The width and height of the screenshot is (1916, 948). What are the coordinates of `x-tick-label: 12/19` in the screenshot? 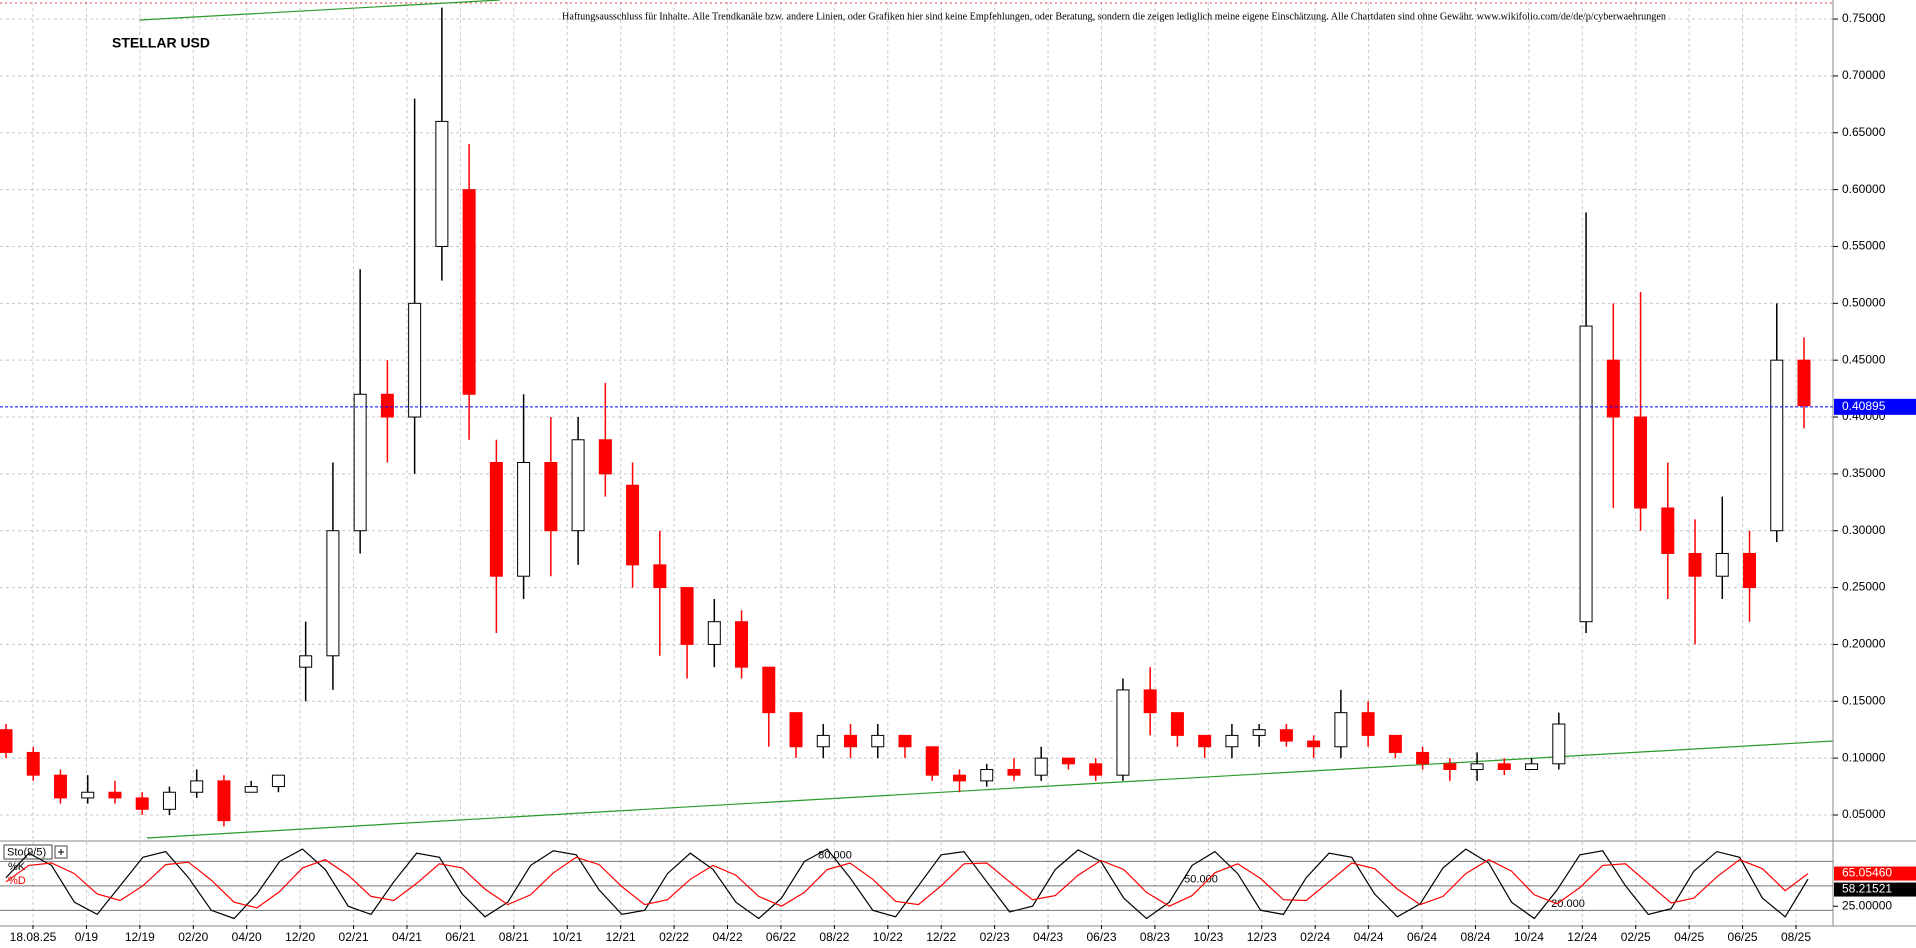 It's located at (140, 937).